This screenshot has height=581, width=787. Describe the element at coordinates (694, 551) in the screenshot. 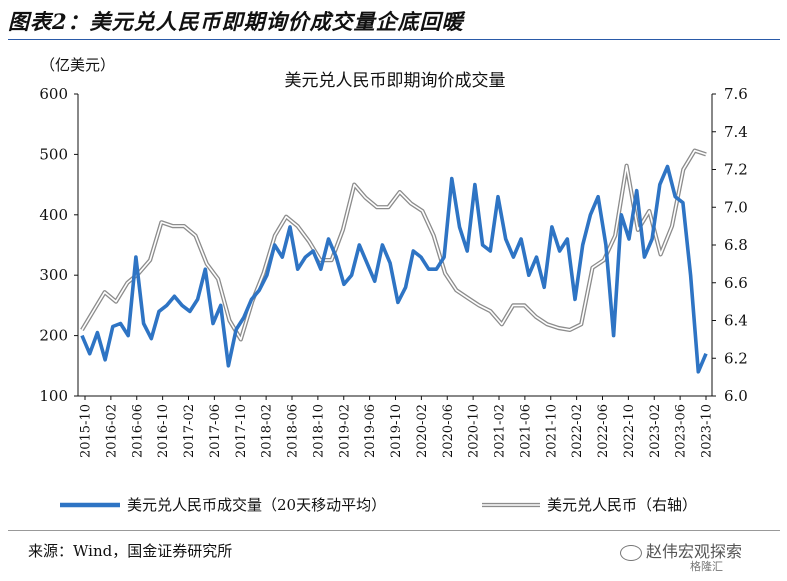

I see `watermark-text: 赵伟宏观探索` at that location.